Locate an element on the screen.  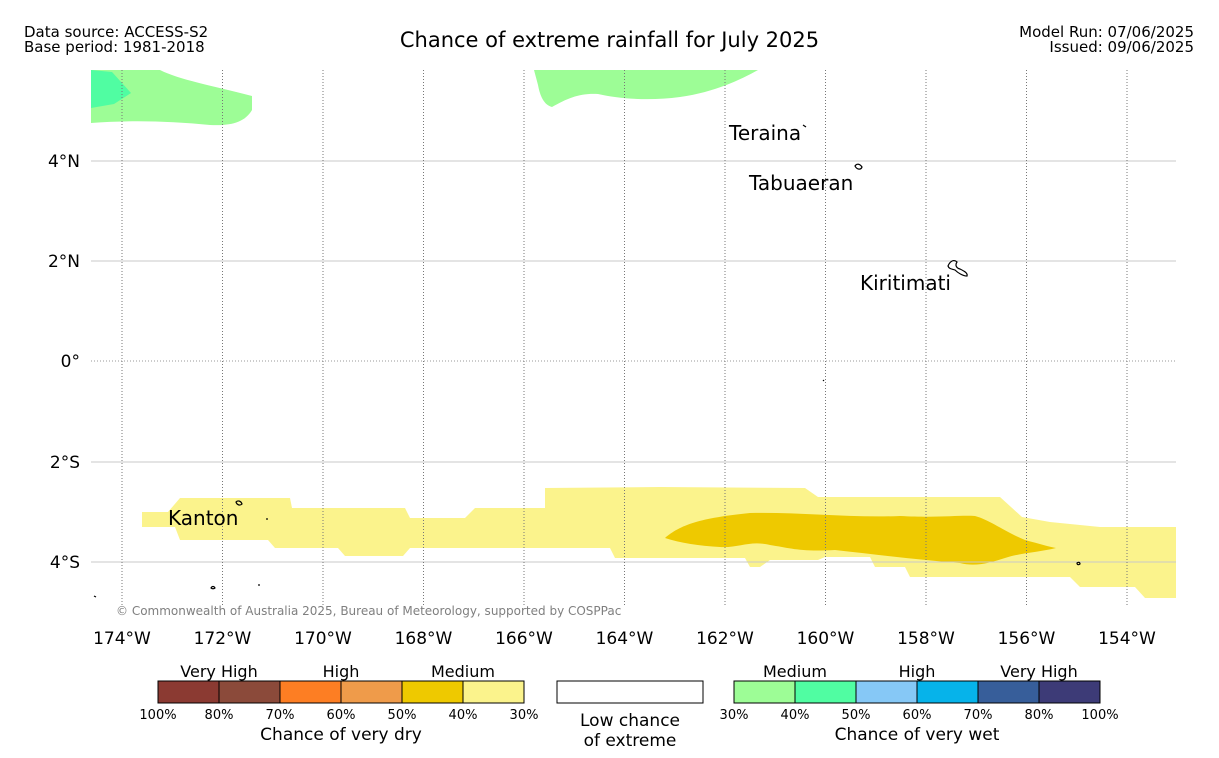
latitude-label: 2°S is located at coordinates (65, 463).